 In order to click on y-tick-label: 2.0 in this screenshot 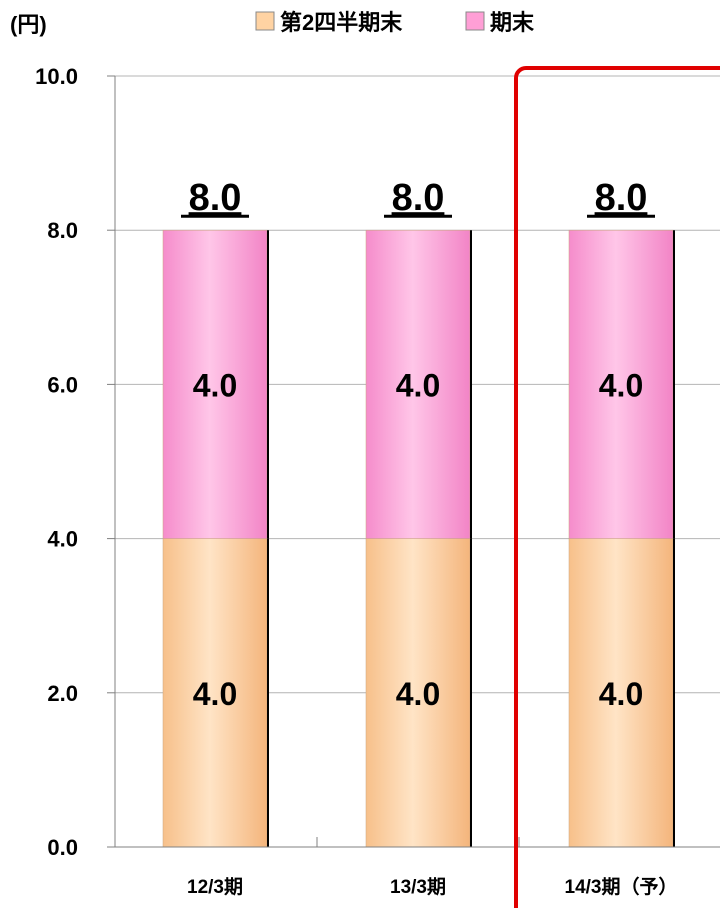, I will do `click(62, 693)`.